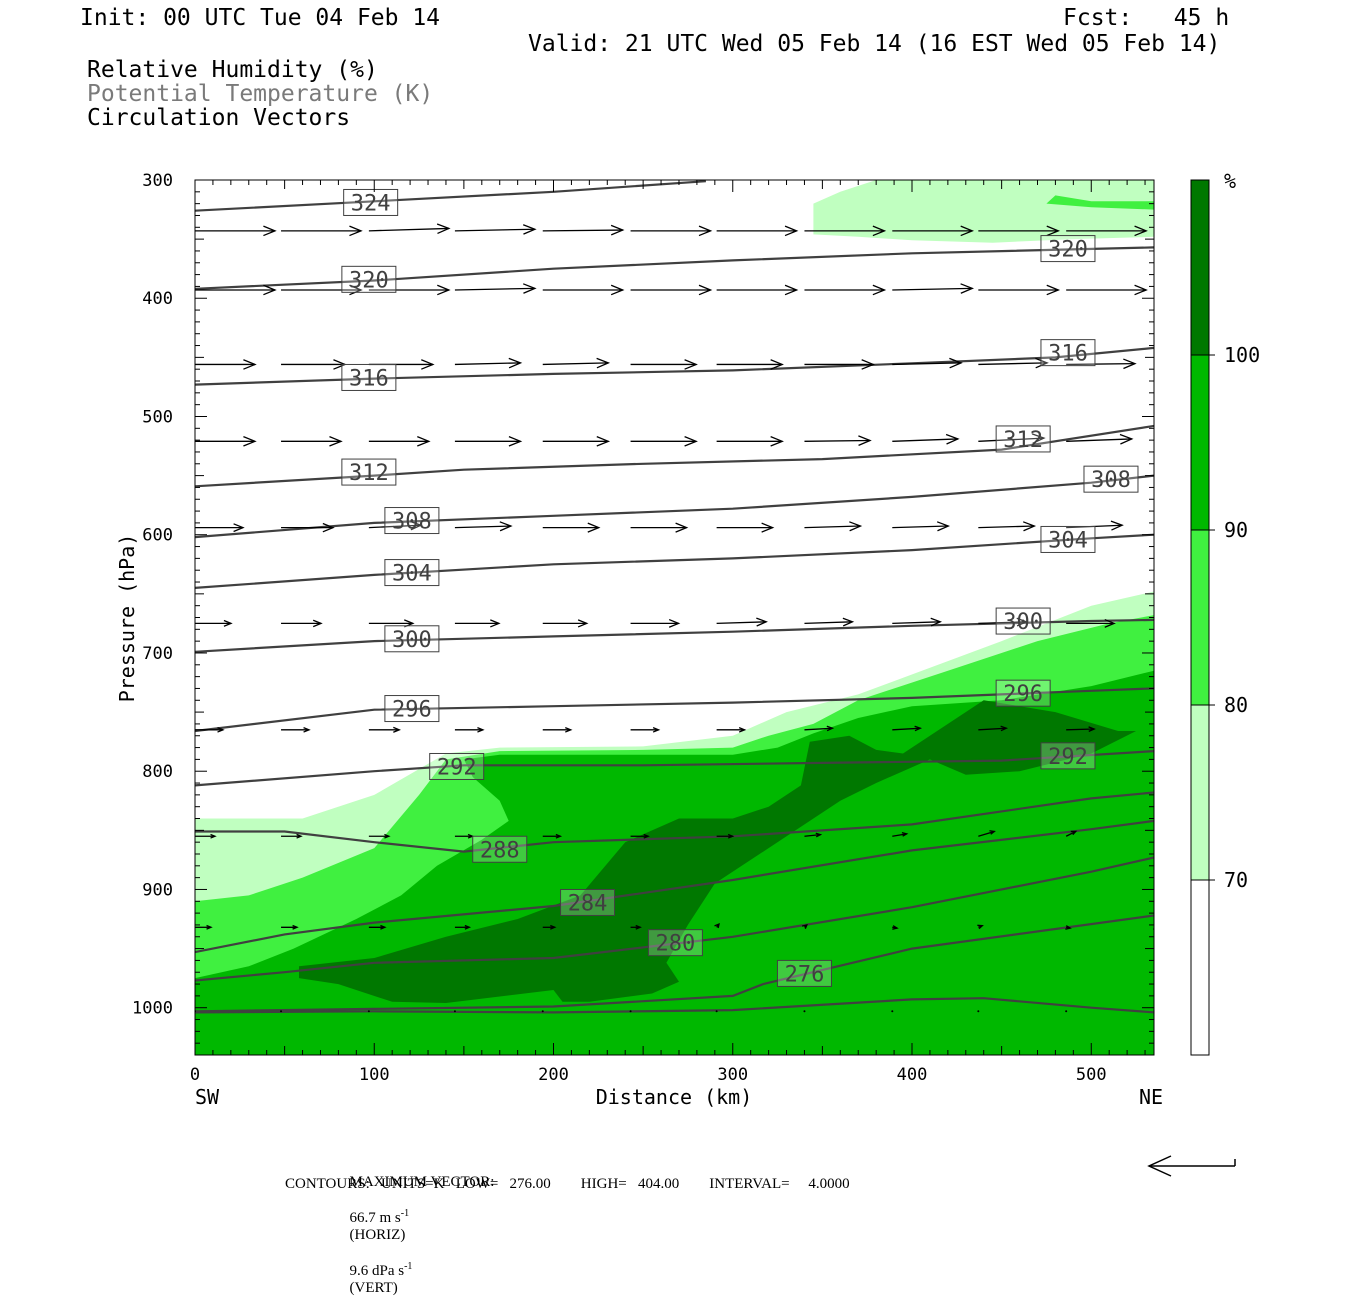 Image resolution: width=1350 pixels, height=1297 pixels. Describe the element at coordinates (1242, 355) in the screenshot. I see `colorbar-label: 100` at that location.